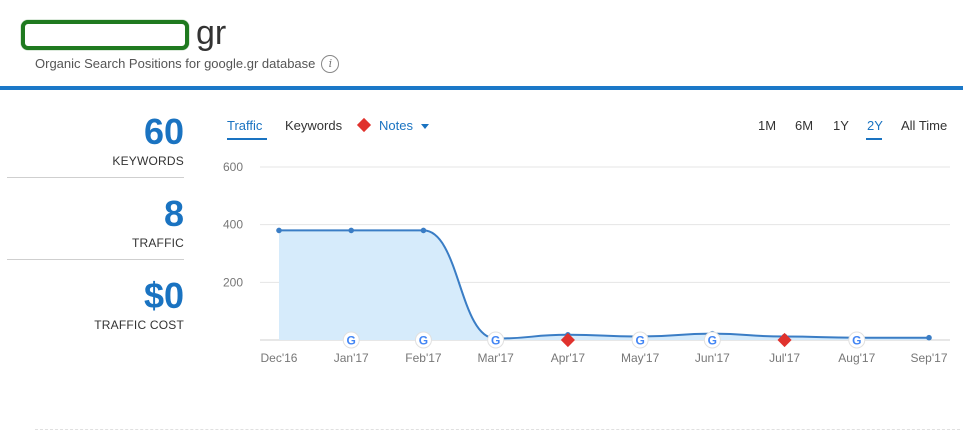  I want to click on y-tick-label: 200, so click(233, 282).